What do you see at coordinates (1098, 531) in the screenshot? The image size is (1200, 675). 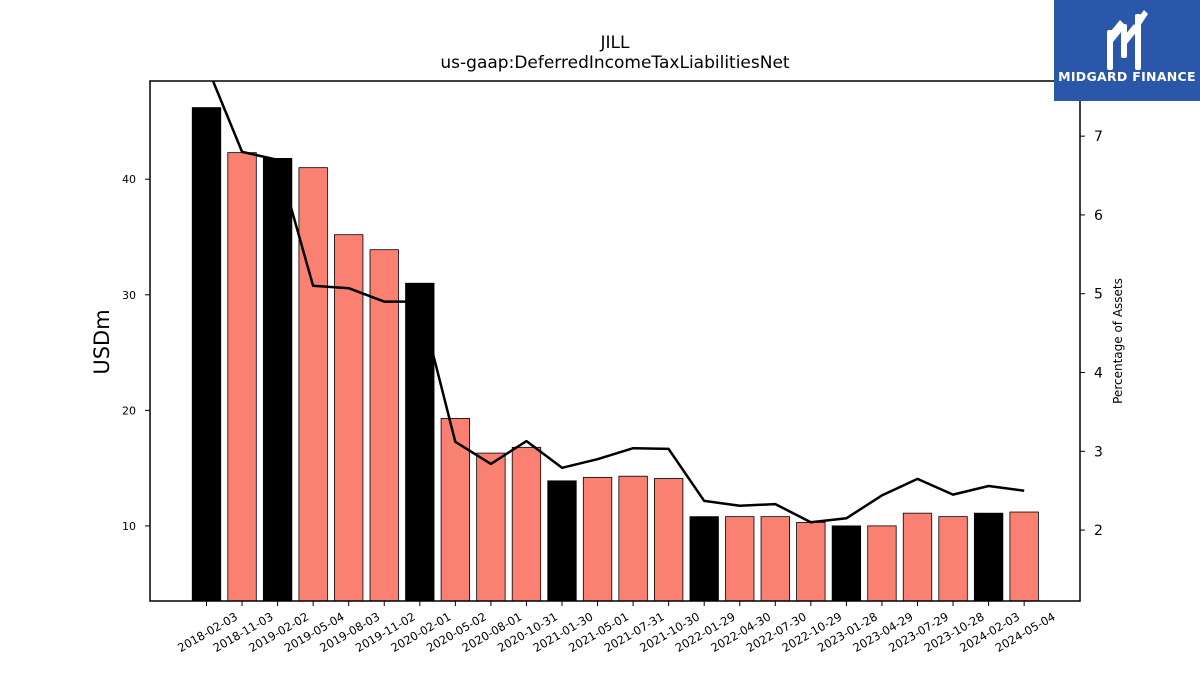 I see `right-tick-label: 2` at bounding box center [1098, 531].